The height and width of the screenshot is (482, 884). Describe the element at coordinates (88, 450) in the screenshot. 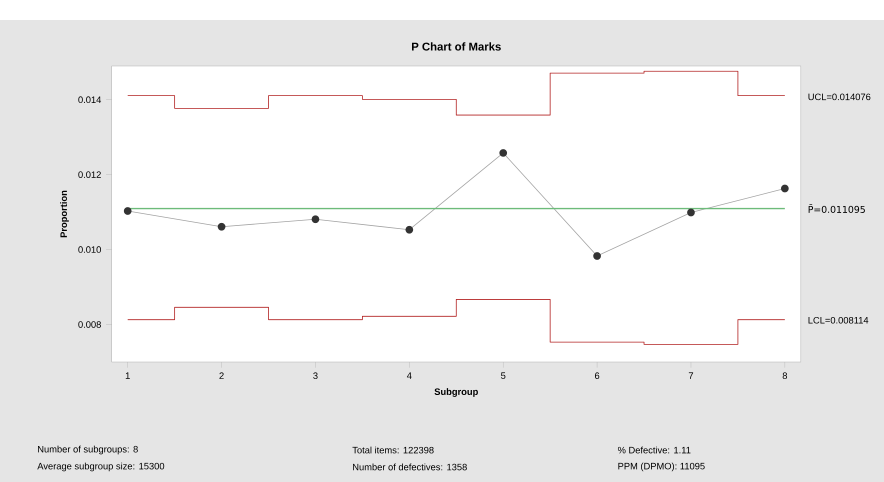

I see `text: Number of subgroups: 8` at that location.